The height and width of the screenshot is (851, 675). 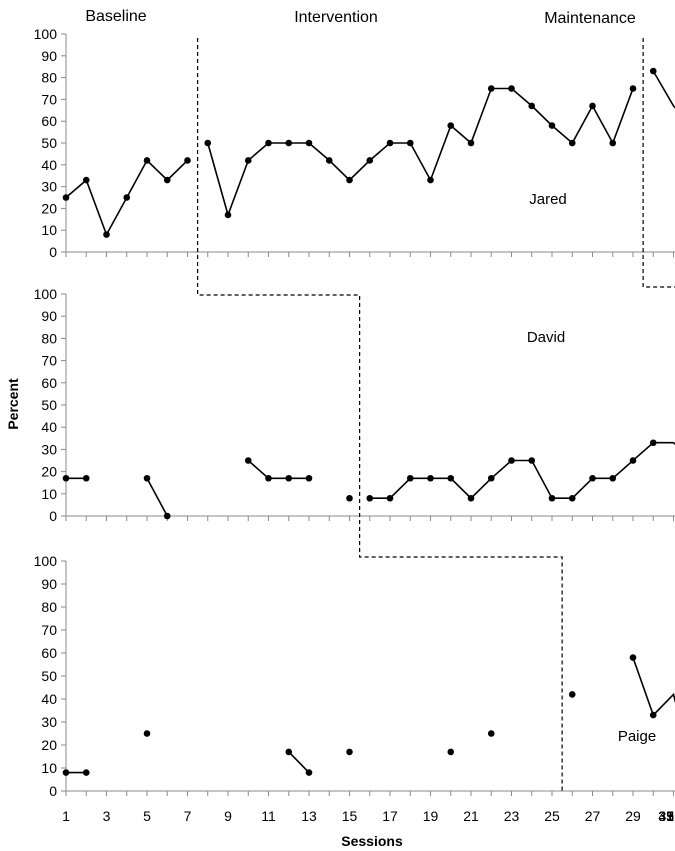 I want to click on x-tick-label: 39, so click(x=666, y=816).